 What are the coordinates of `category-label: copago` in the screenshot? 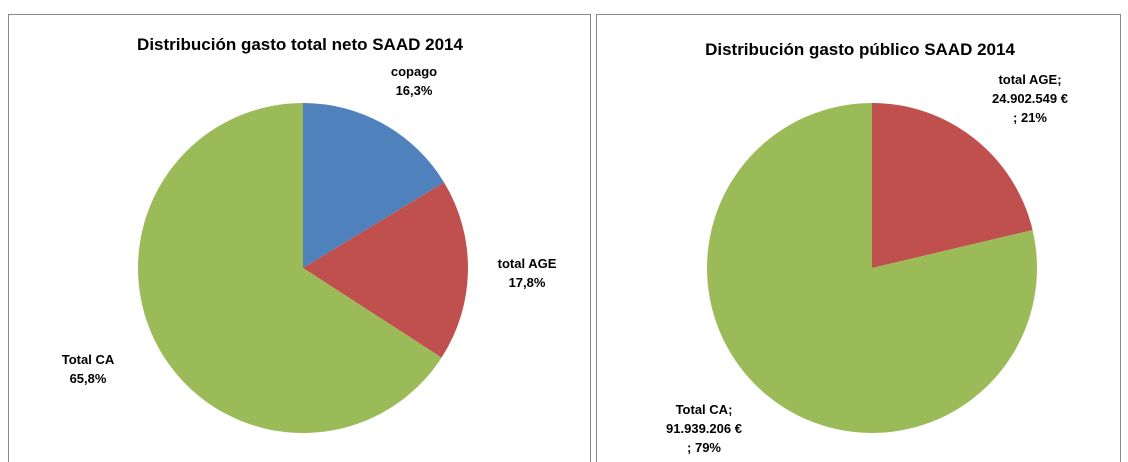 It's located at (414, 71).